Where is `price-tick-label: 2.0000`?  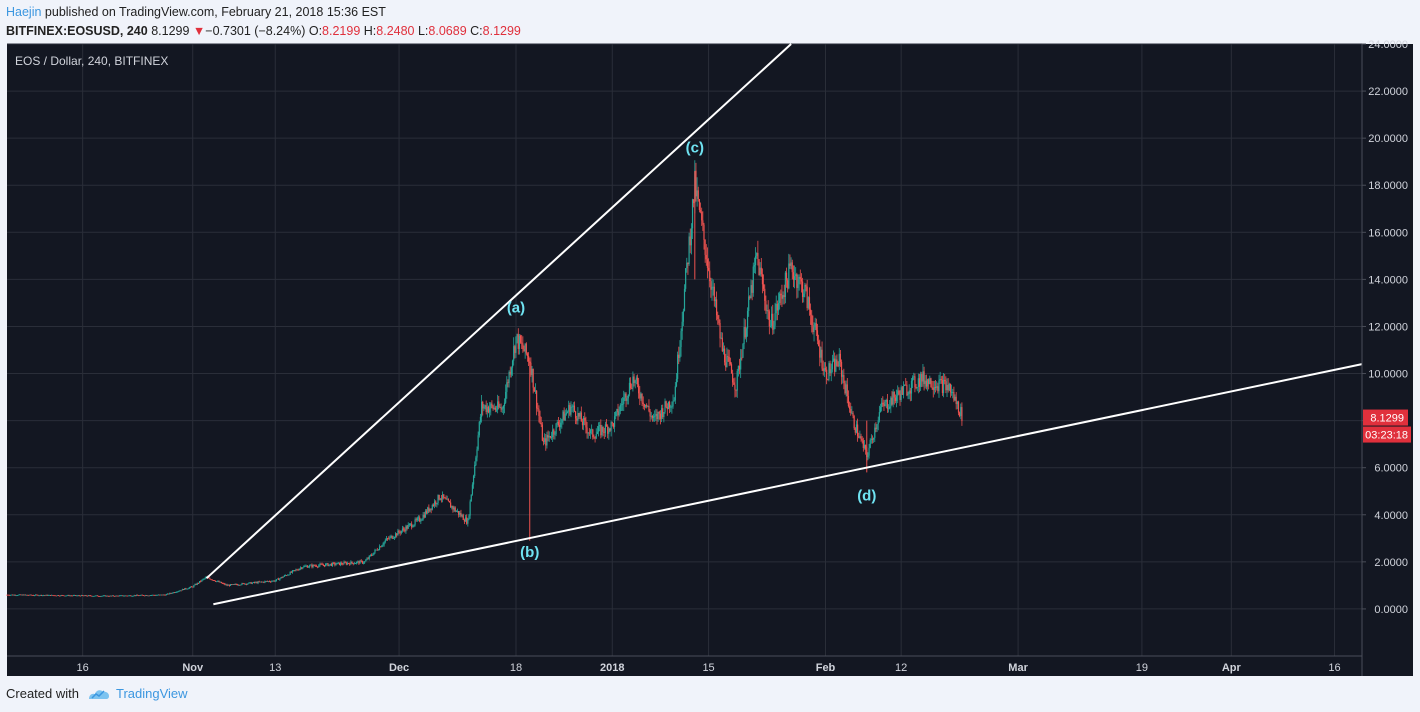
price-tick-label: 2.0000 is located at coordinates (1391, 563).